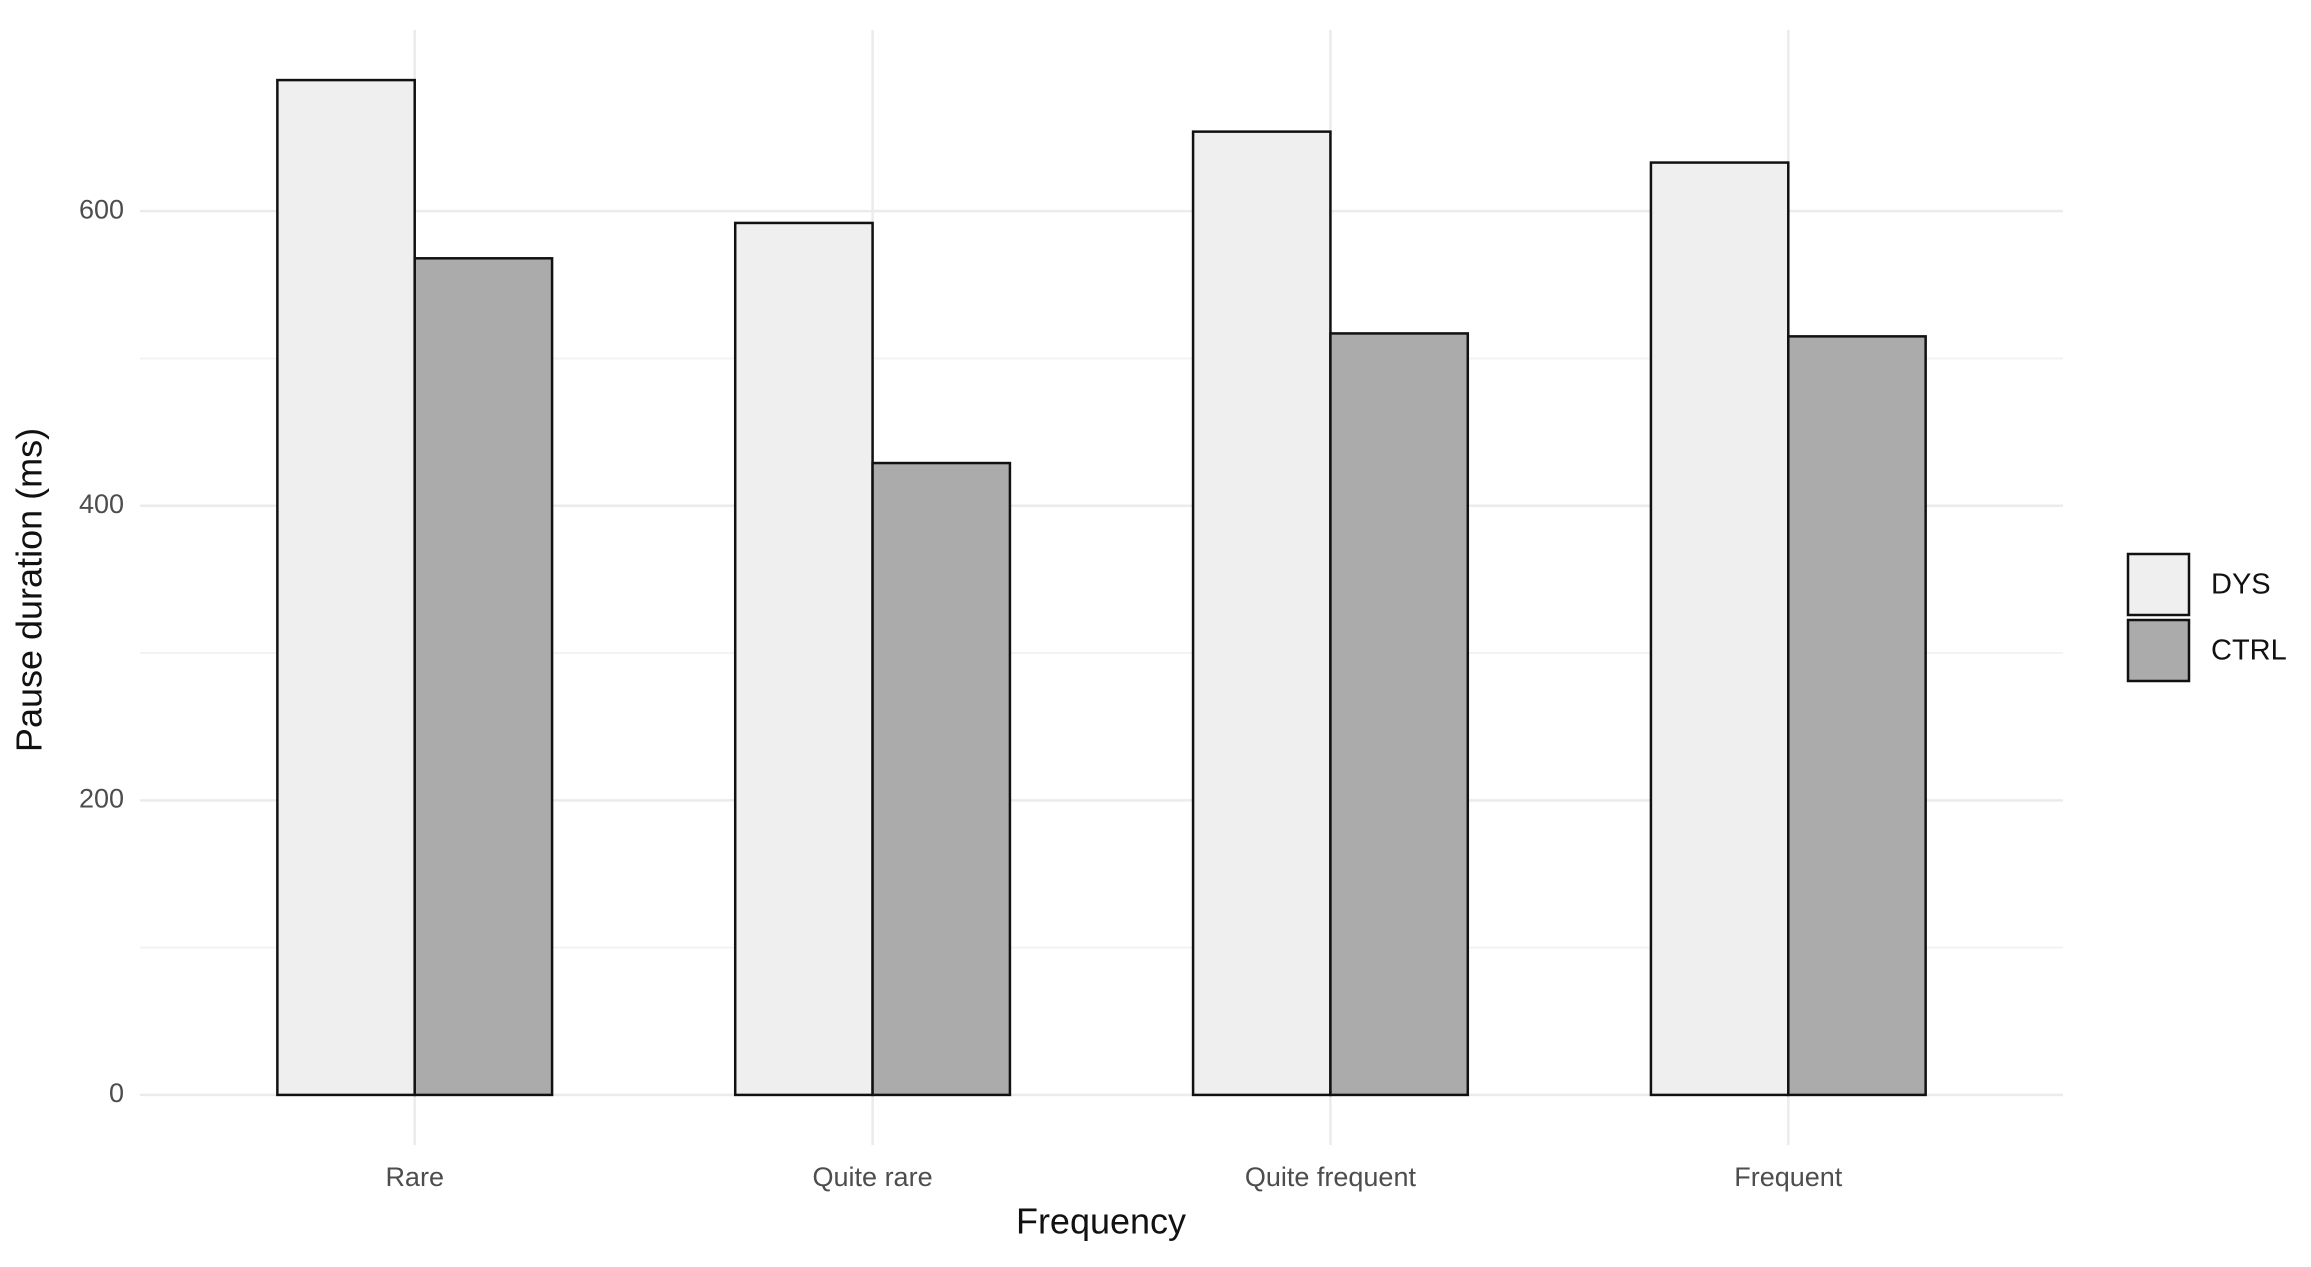  I want to click on y-tick-label: 0, so click(116, 1093).